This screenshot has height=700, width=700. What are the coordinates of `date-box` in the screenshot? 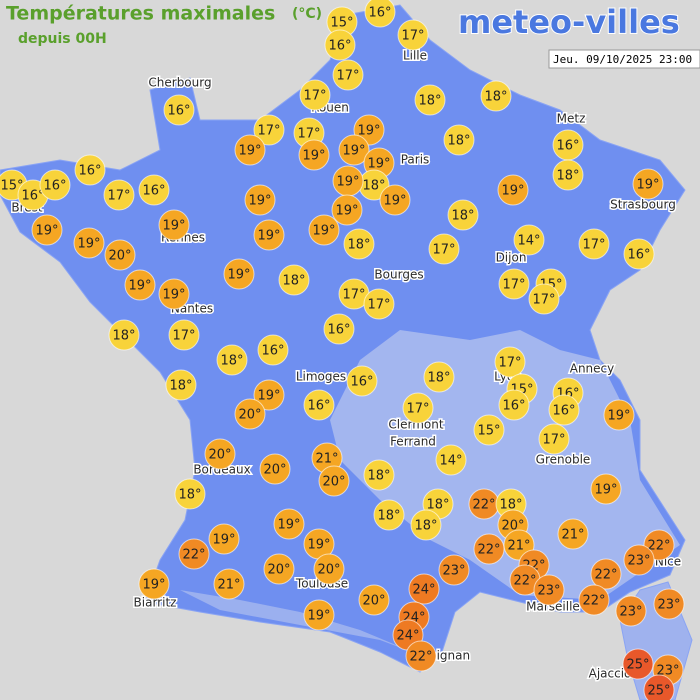 It's located at (624, 59).